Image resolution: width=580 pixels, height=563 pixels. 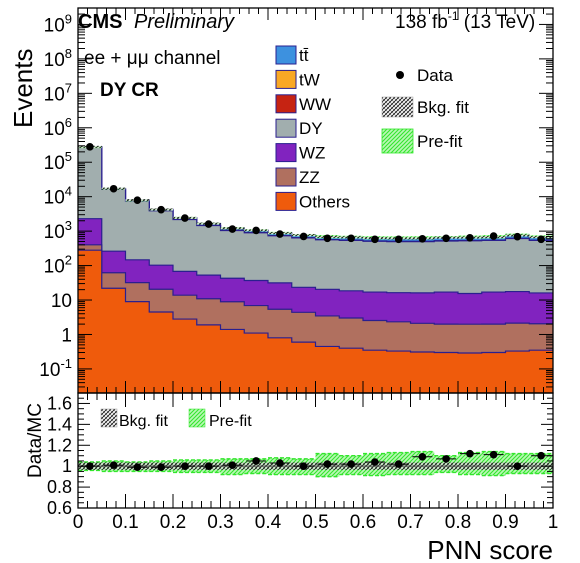 What do you see at coordinates (23, 89) in the screenshot?
I see `y-axis-title: Events` at bounding box center [23, 89].